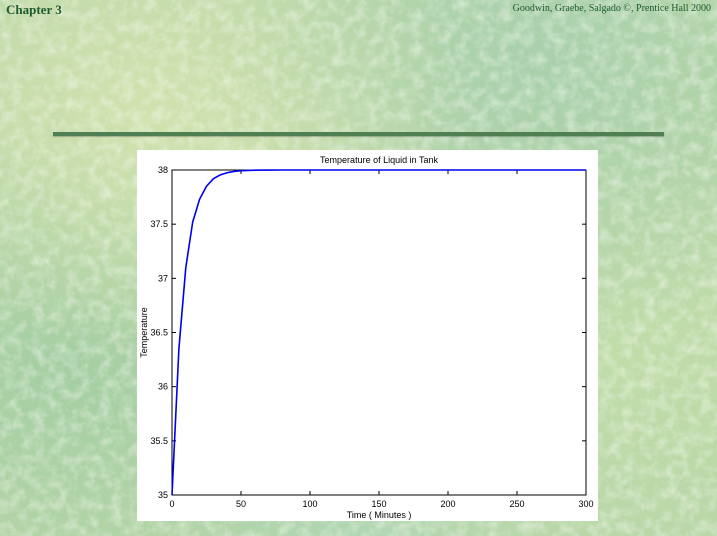  What do you see at coordinates (171, 504) in the screenshot?
I see `x-tick-label: 0` at bounding box center [171, 504].